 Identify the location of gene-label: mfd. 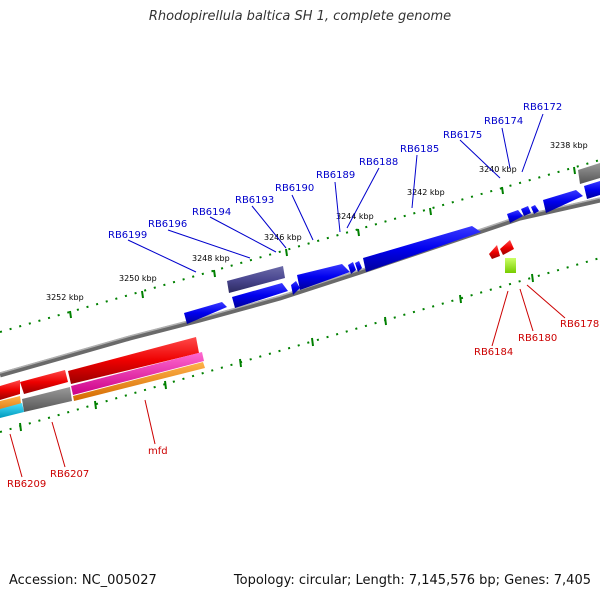
(158, 451).